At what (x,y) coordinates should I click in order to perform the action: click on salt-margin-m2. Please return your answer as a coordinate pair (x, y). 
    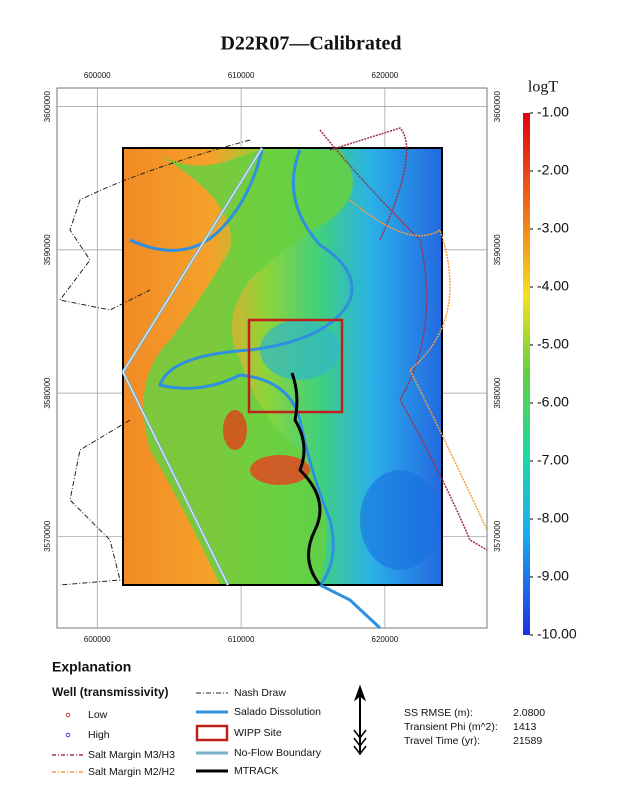
    Looking at the image, I should click on (418, 365).